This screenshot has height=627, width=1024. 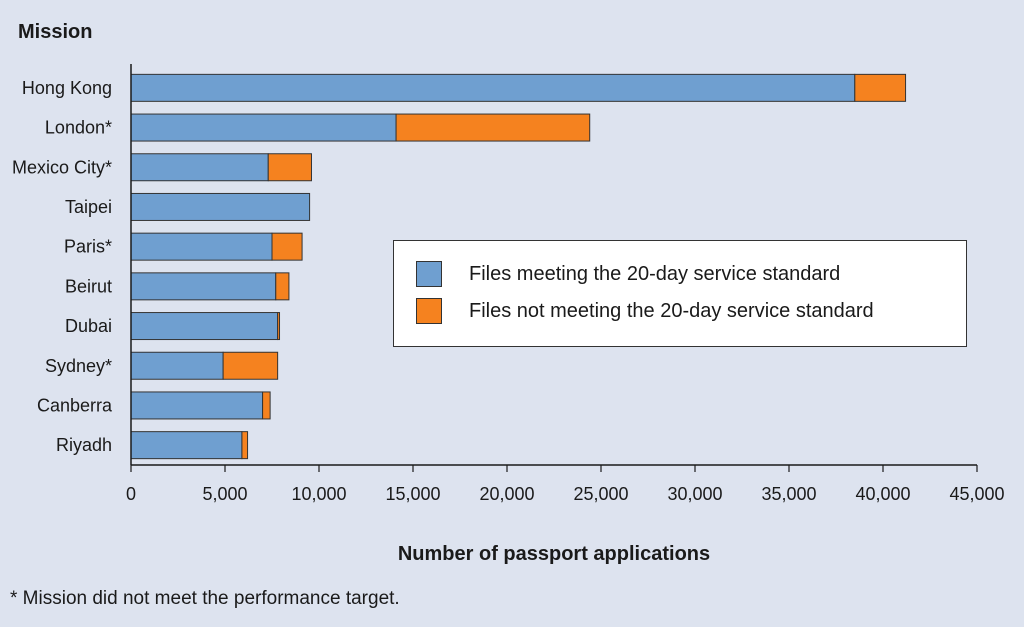 I want to click on legend-swatch-meeting, so click(x=429, y=274).